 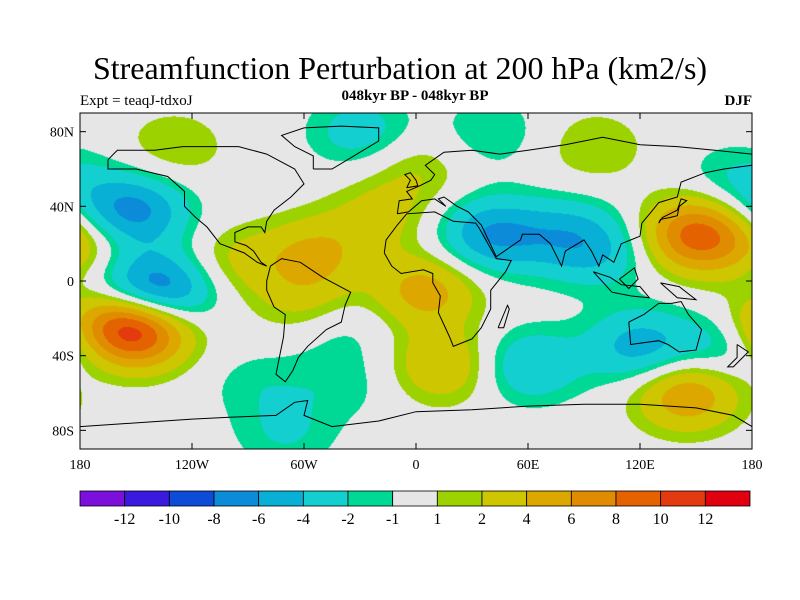 I want to click on coastline-japan, so click(x=673, y=211).